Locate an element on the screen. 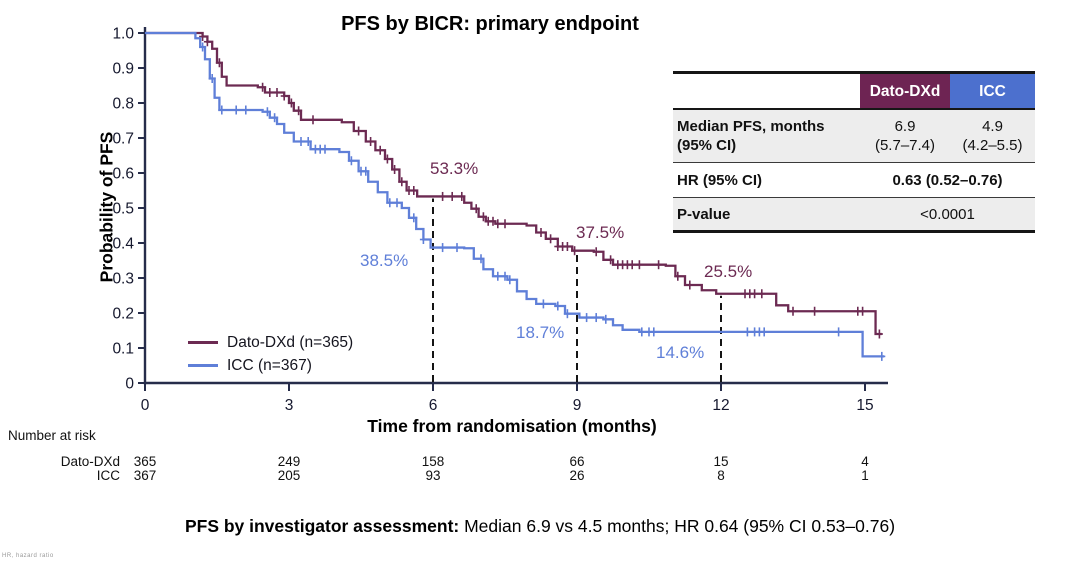 Image resolution: width=1080 pixels, height=562 pixels. y-tick-label: 0.5 is located at coordinates (123, 209).